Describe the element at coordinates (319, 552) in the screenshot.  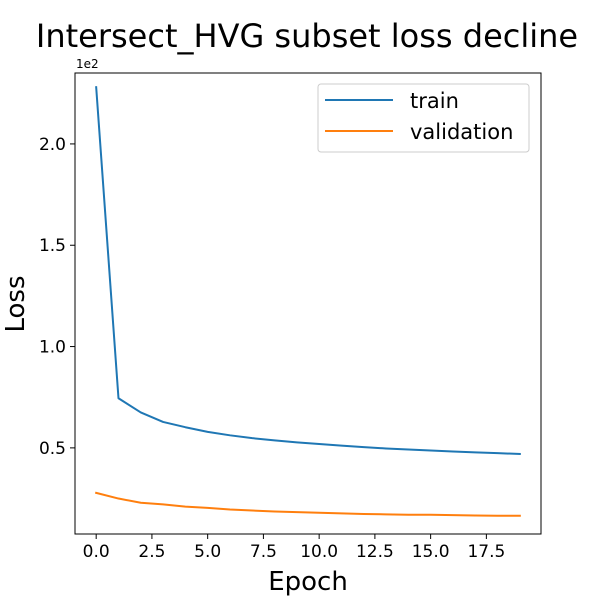
I see `x-tick-label: 10.0` at that location.